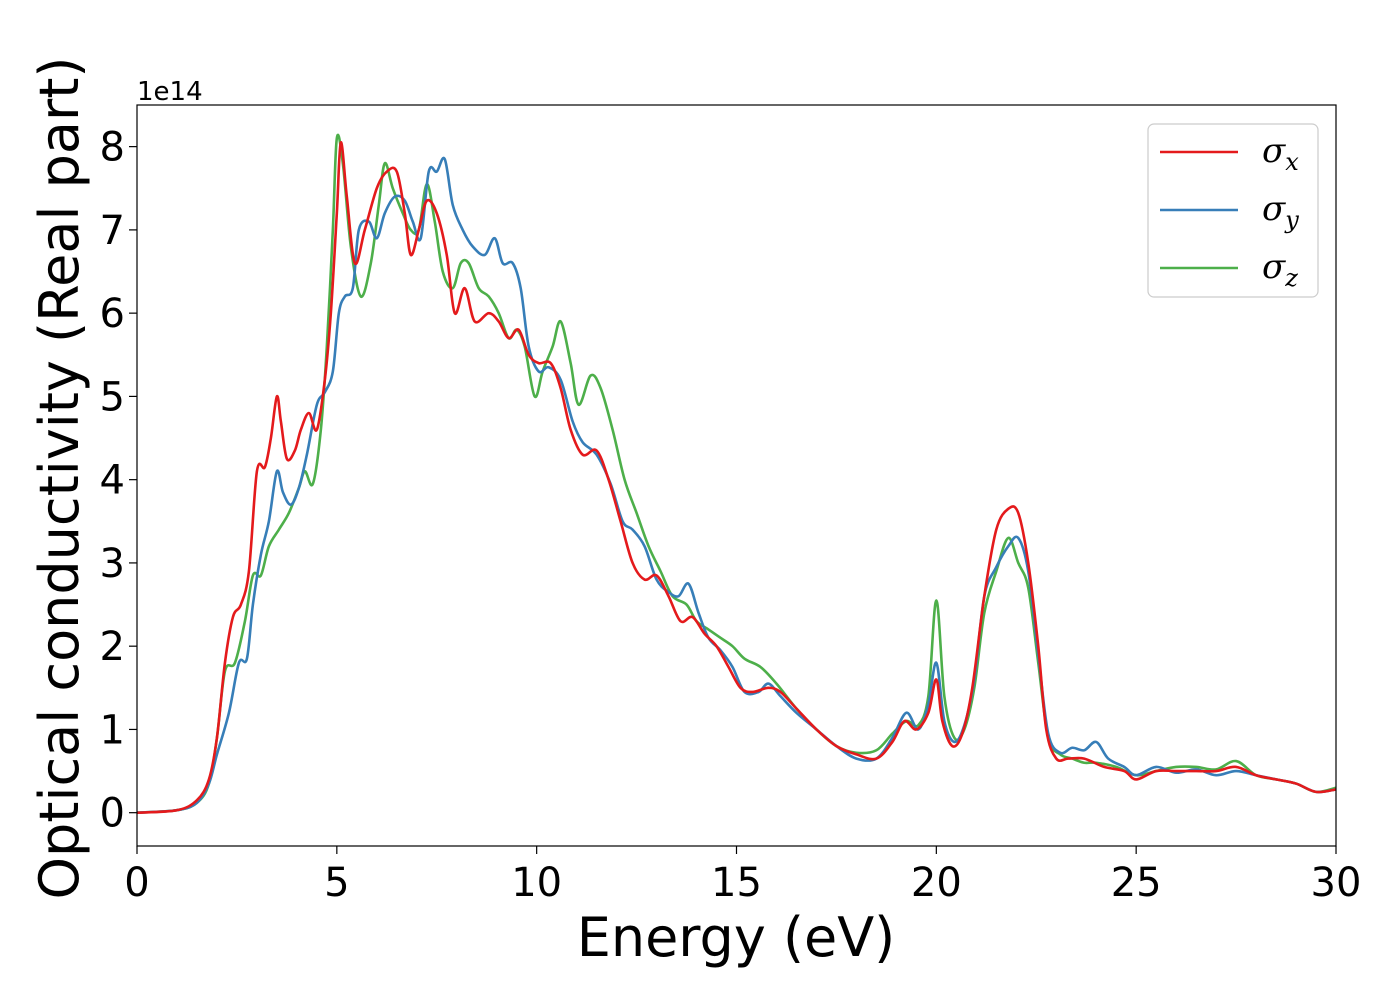  What do you see at coordinates (1280, 153) in the screenshot?
I see `legend-label-x: σx` at bounding box center [1280, 153].